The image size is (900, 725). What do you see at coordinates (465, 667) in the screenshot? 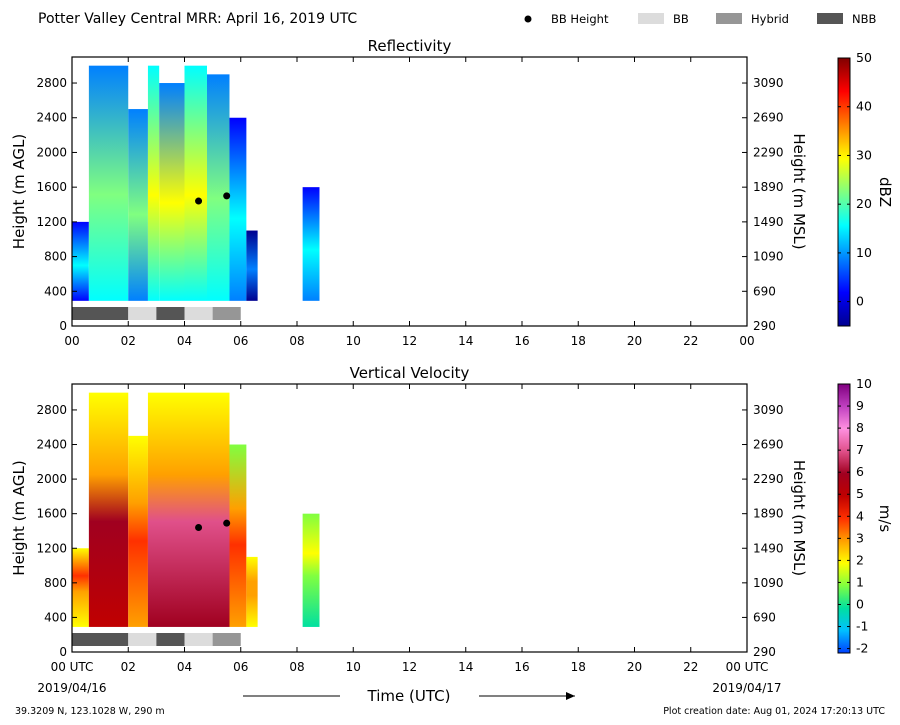
I see `x-tick-label: 14` at bounding box center [465, 667].